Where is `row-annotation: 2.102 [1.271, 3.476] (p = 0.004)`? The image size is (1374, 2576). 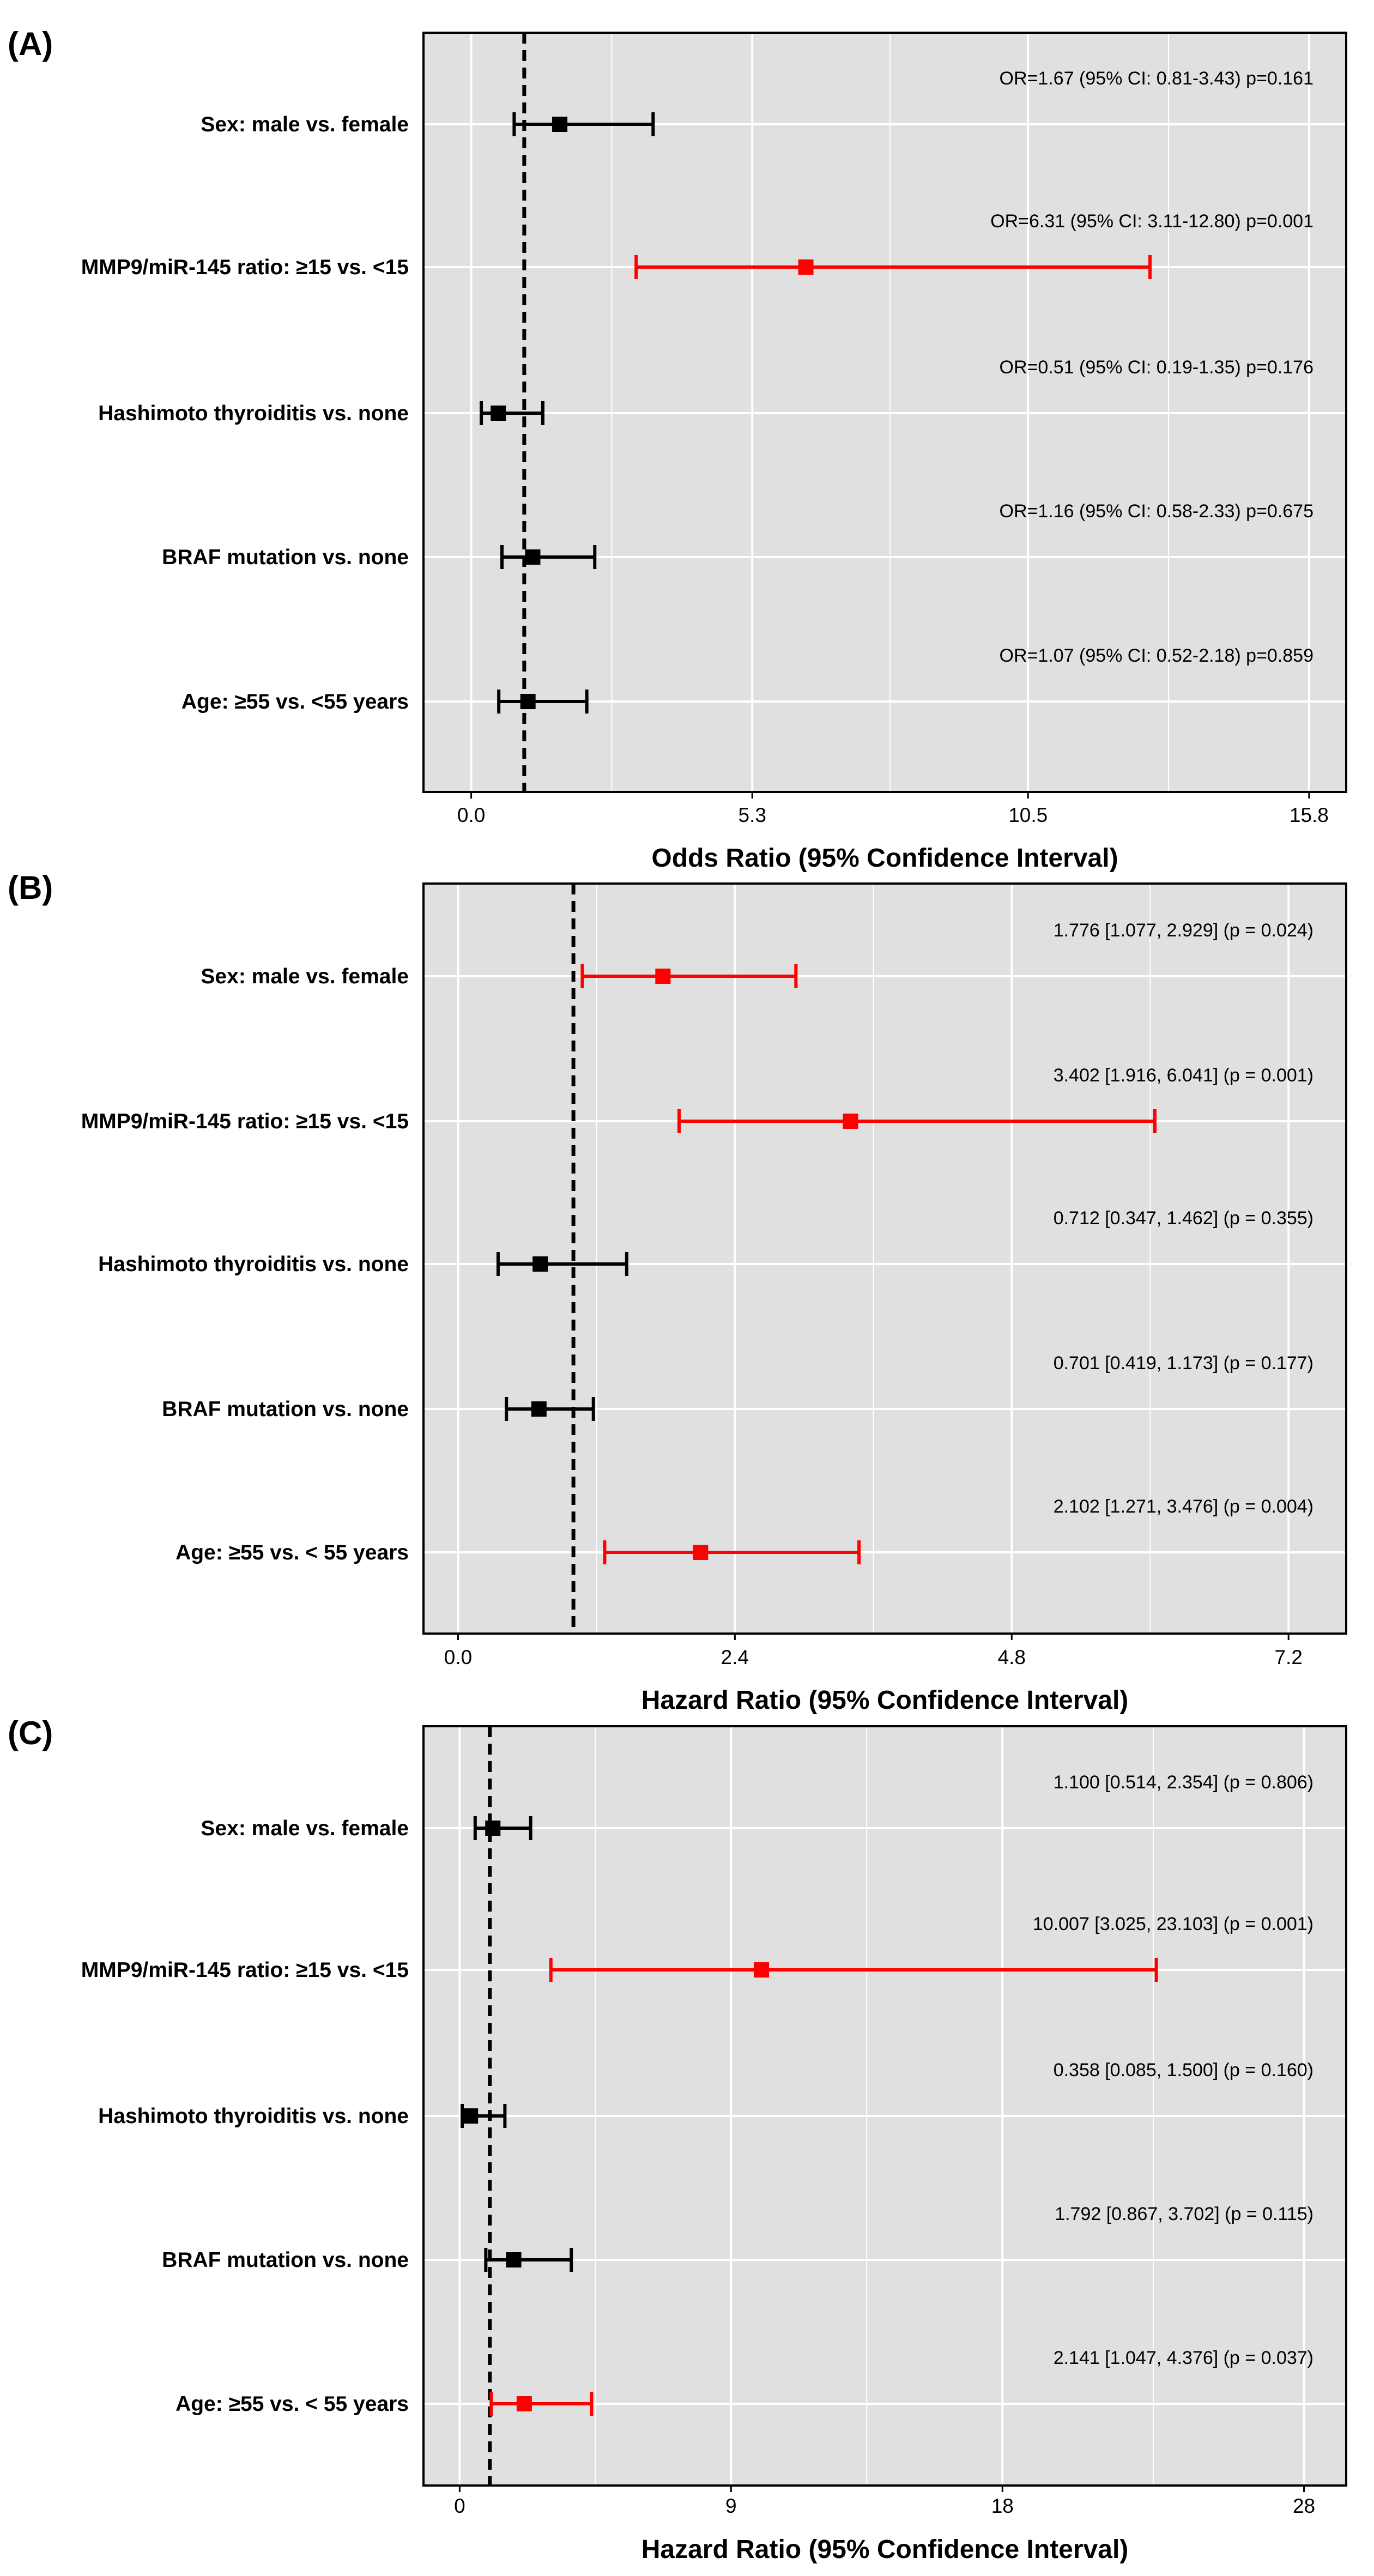
row-annotation: 2.102 [1.271, 3.476] (p = 0.004) is located at coordinates (1184, 1506).